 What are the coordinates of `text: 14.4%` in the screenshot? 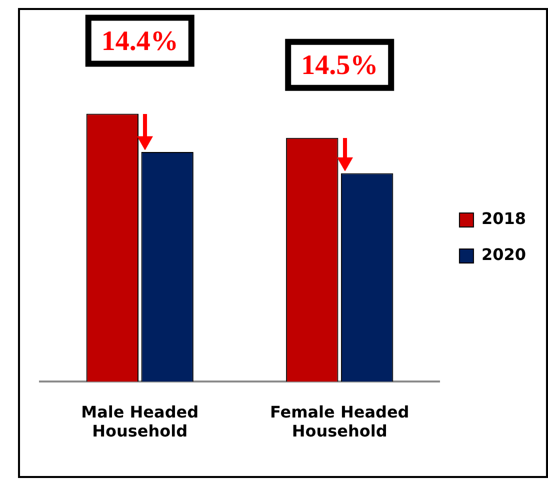 It's located at (139, 41).